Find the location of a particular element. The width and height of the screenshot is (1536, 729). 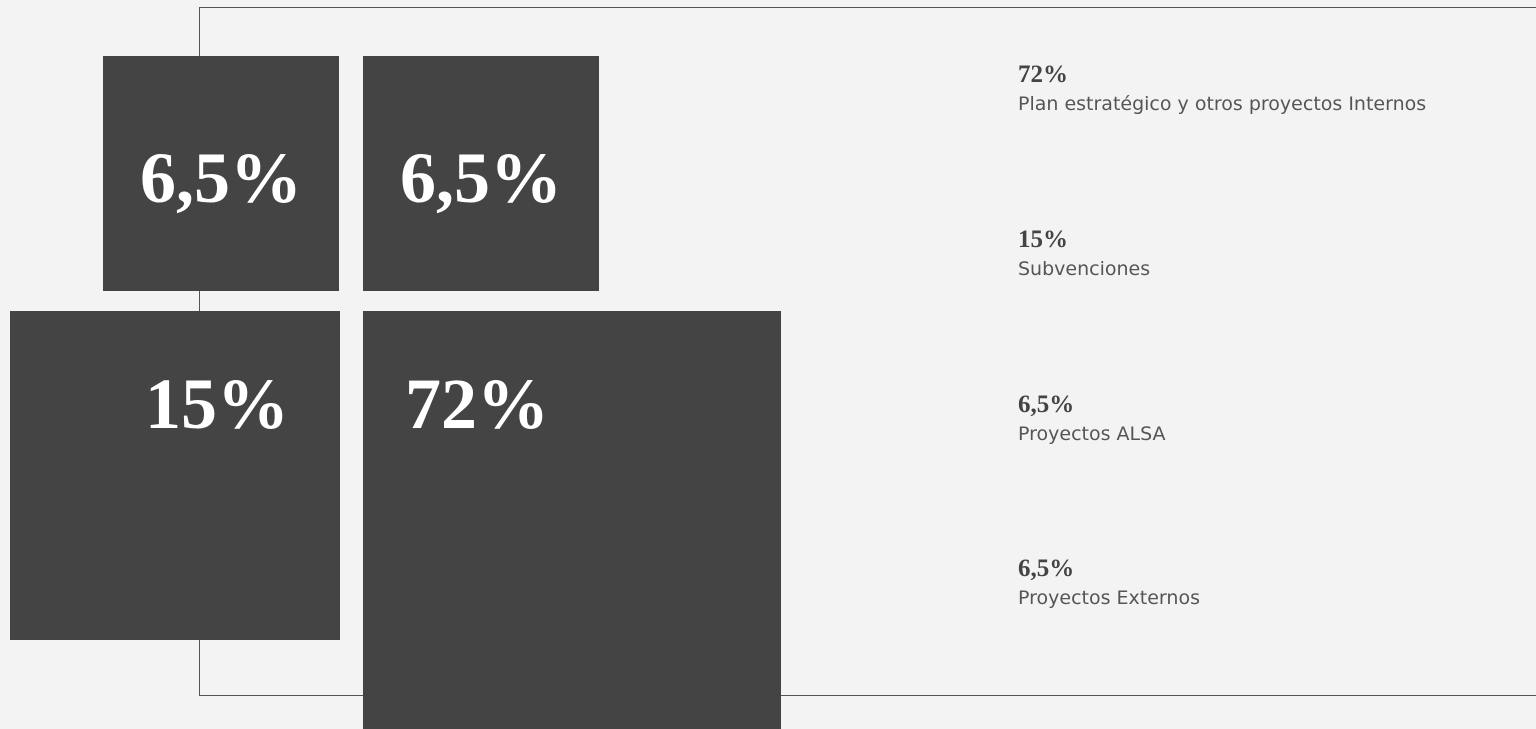

box: 15% is located at coordinates (175, 475).